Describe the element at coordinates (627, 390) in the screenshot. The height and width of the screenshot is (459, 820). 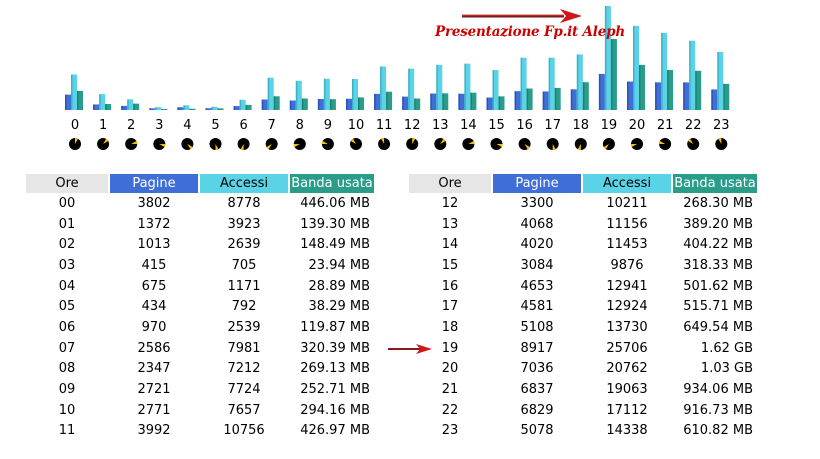
I see `cell-accessi: 19063` at that location.